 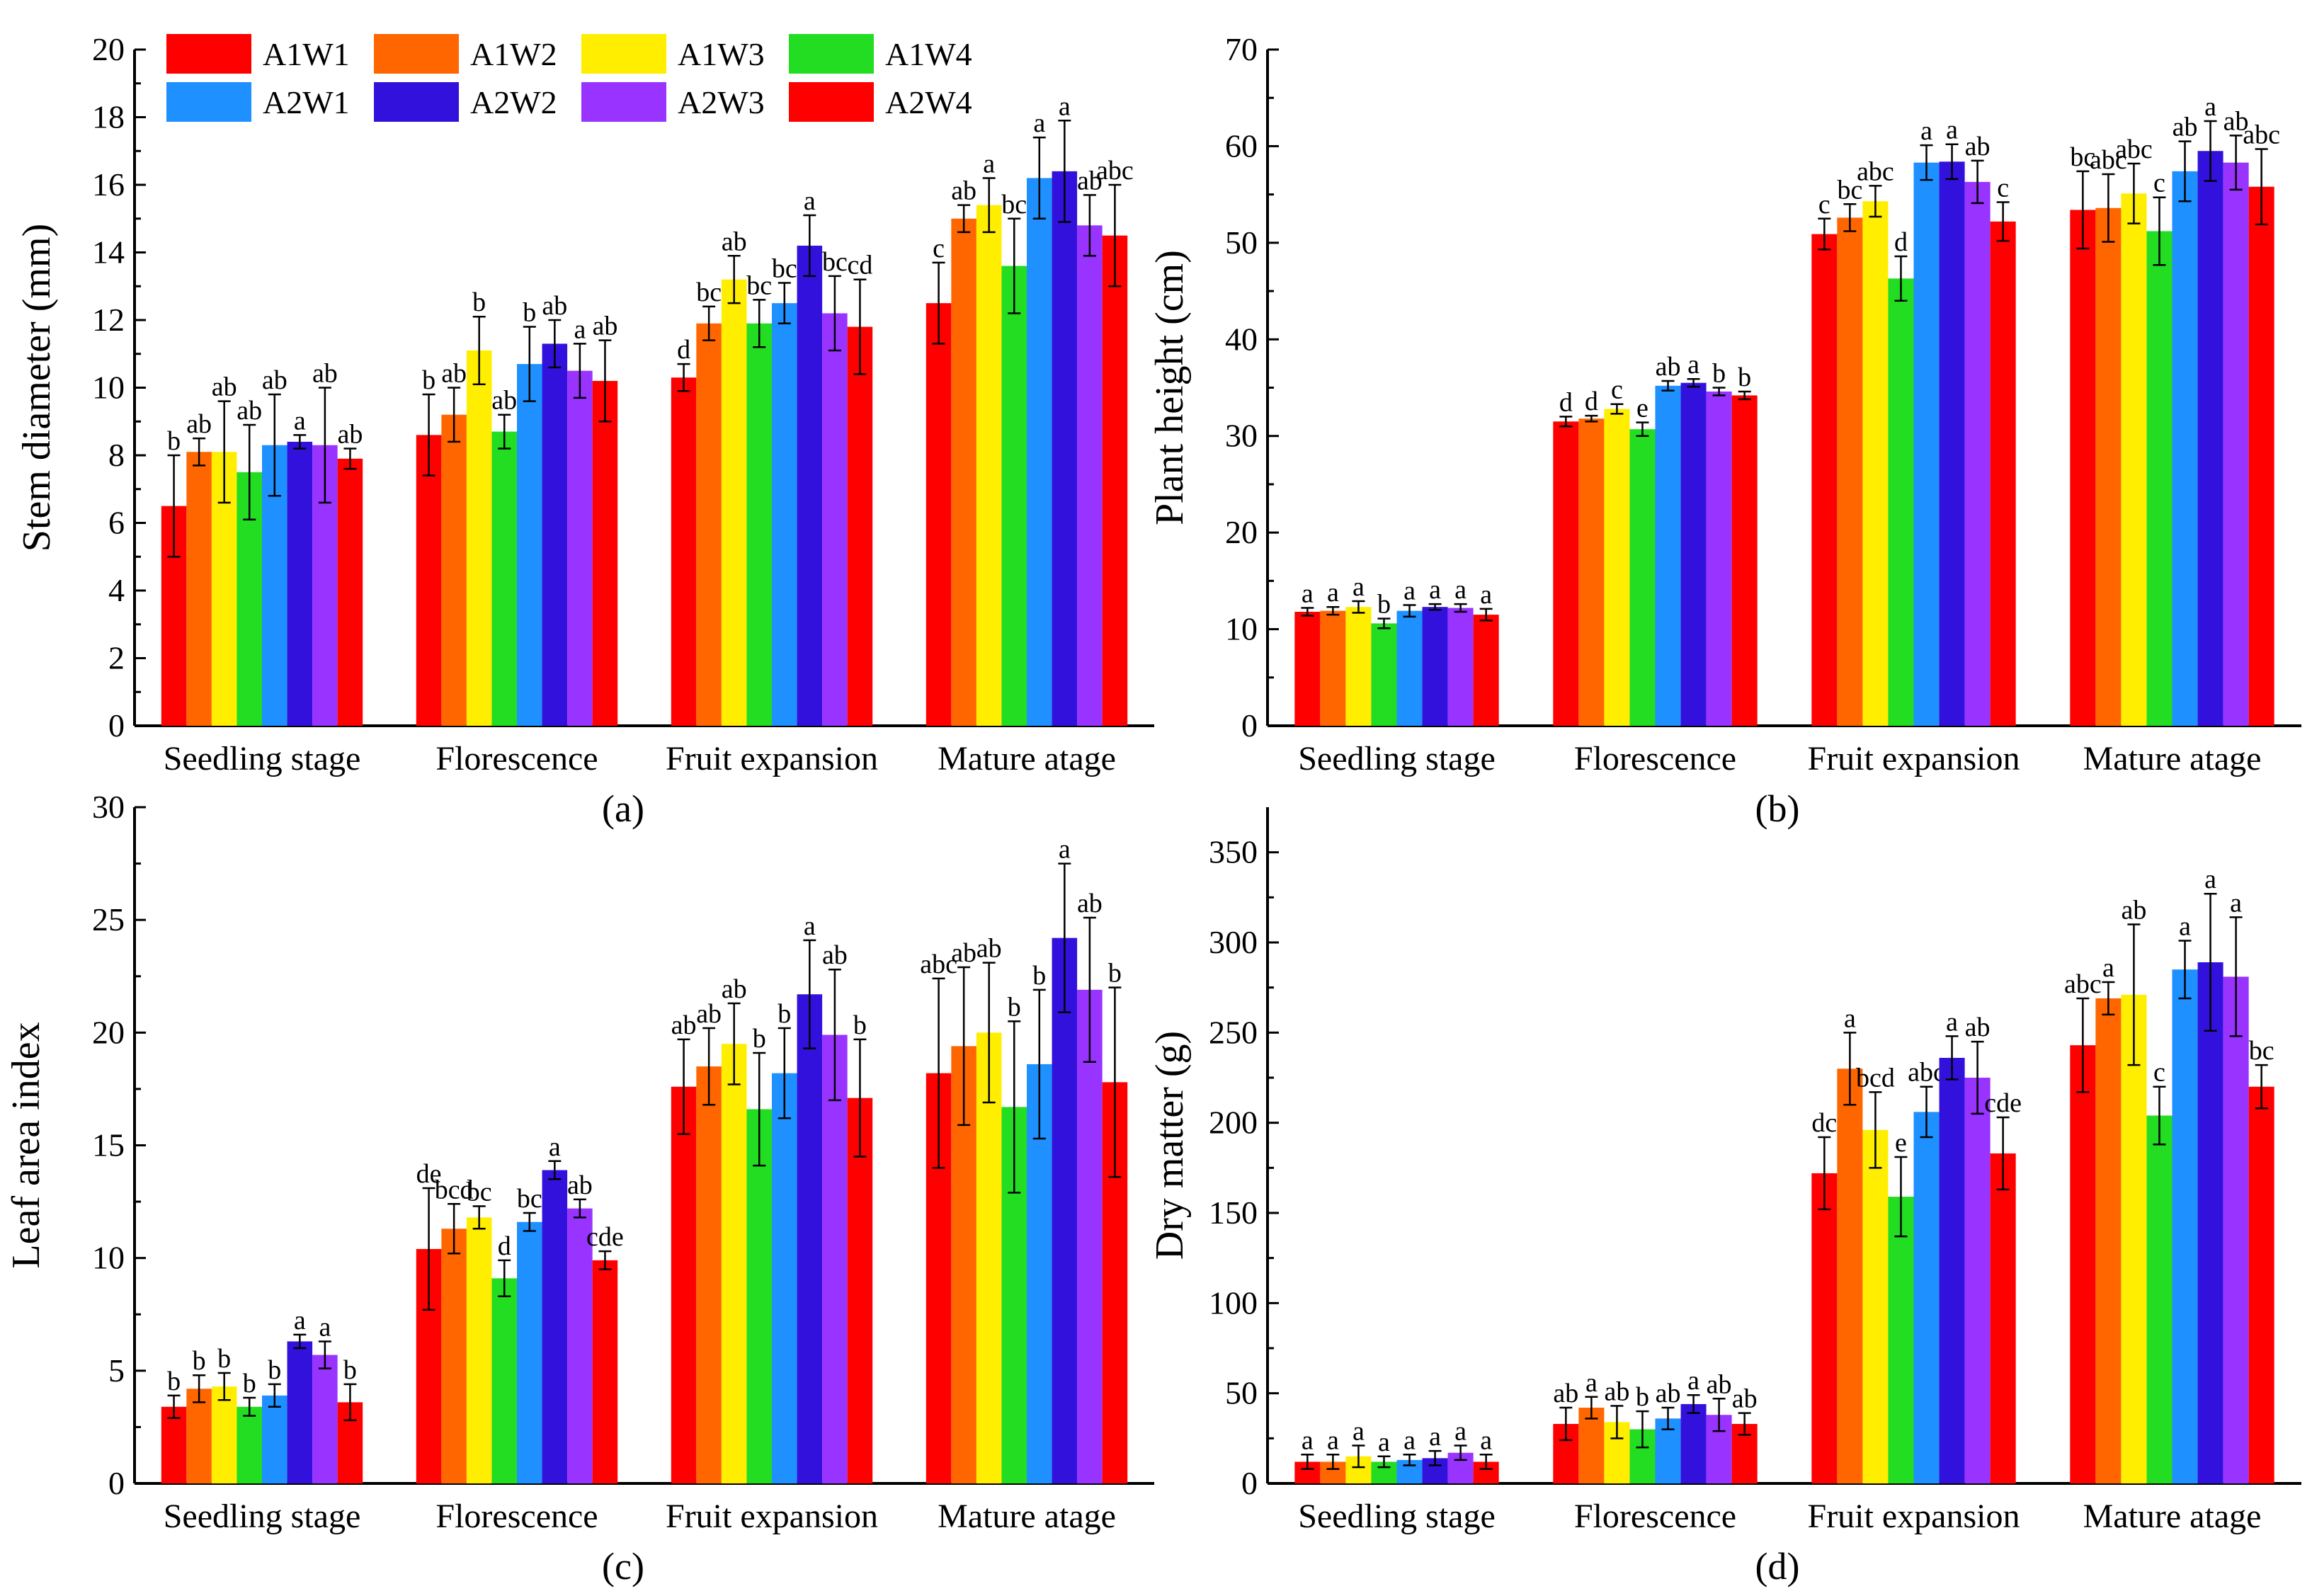 I want to click on y-tick-label: 70, so click(x=1241, y=49).